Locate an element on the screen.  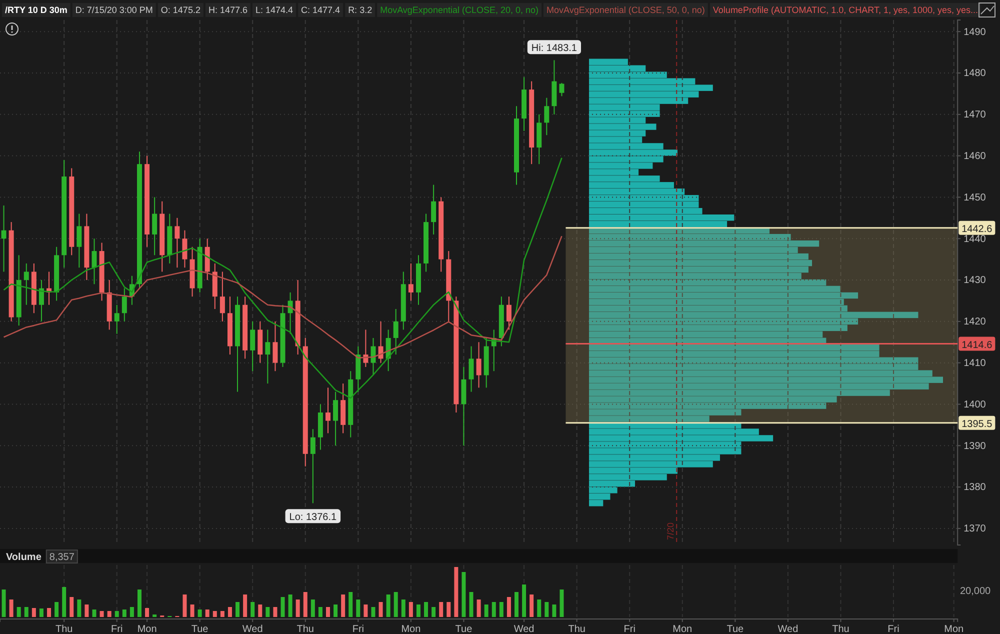
ref-line-label: 1414.6 is located at coordinates (977, 345).